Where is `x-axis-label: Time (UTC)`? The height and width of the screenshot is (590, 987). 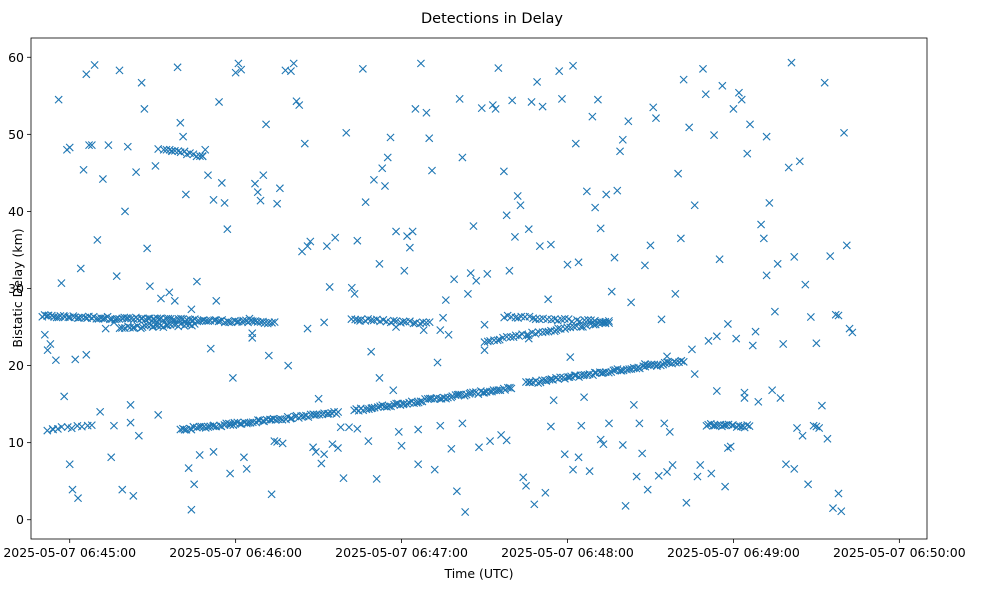 x-axis-label: Time (UTC) is located at coordinates (478, 573).